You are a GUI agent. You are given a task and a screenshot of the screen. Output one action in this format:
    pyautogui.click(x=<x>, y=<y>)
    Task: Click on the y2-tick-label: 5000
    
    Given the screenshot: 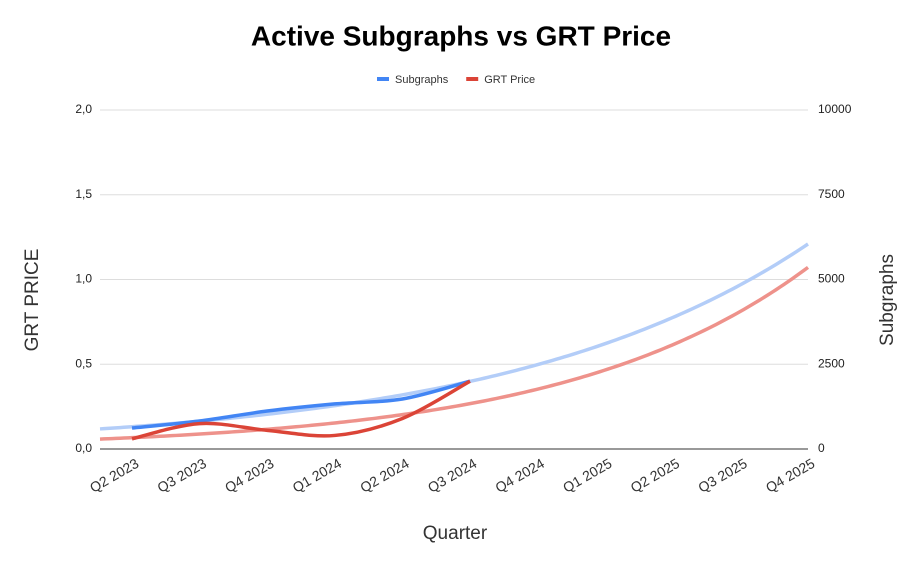 What is the action you would take?
    pyautogui.click(x=831, y=279)
    